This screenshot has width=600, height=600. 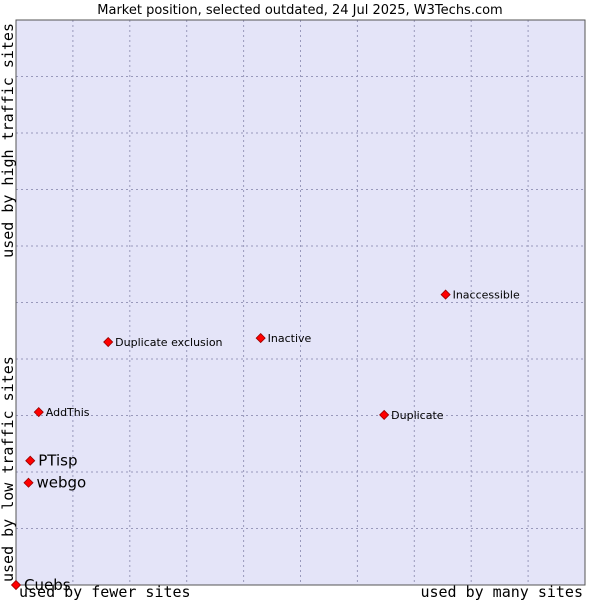 I want to click on point-marker-cuebs, so click(x=16, y=585).